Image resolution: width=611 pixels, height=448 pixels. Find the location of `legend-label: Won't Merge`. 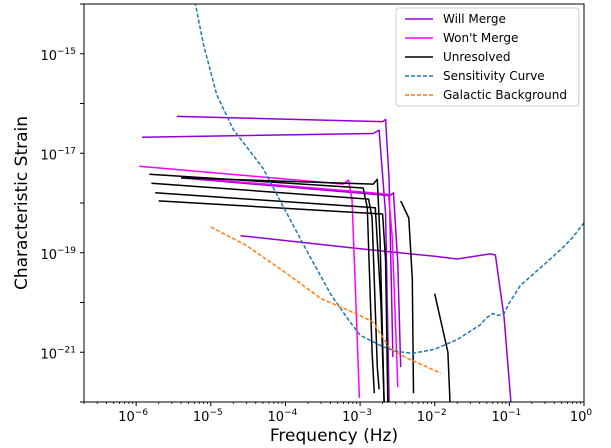

legend-label: Won't Merge is located at coordinates (480, 38).